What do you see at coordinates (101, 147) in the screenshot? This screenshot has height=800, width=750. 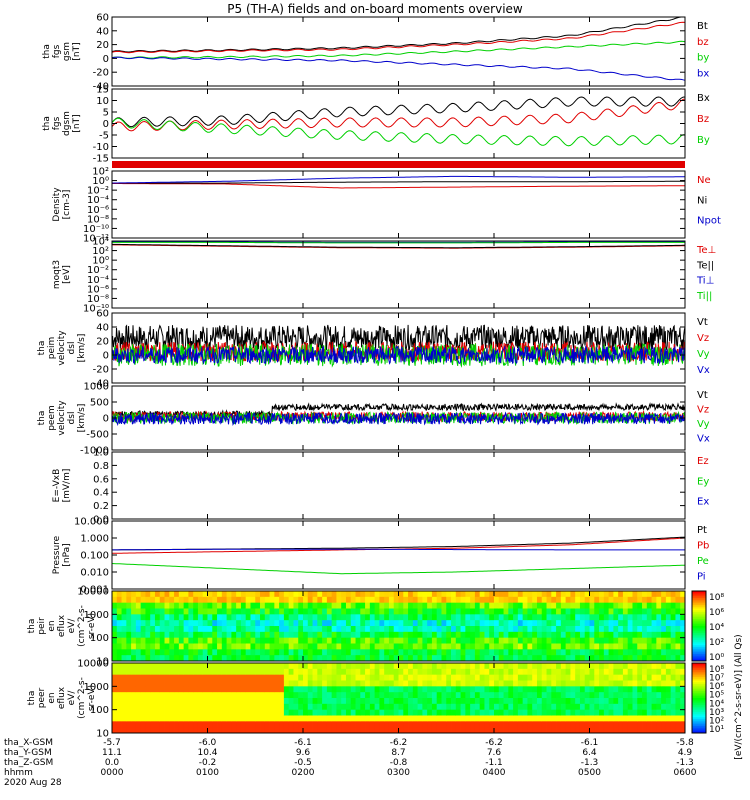 I see `y-tick-label: -10` at bounding box center [101, 147].